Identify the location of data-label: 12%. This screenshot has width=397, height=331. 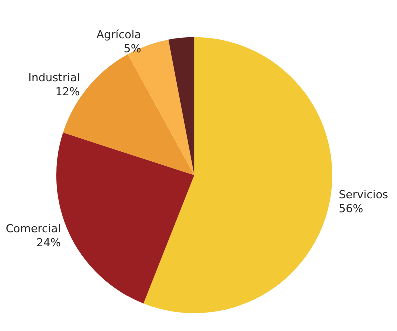
(68, 91).